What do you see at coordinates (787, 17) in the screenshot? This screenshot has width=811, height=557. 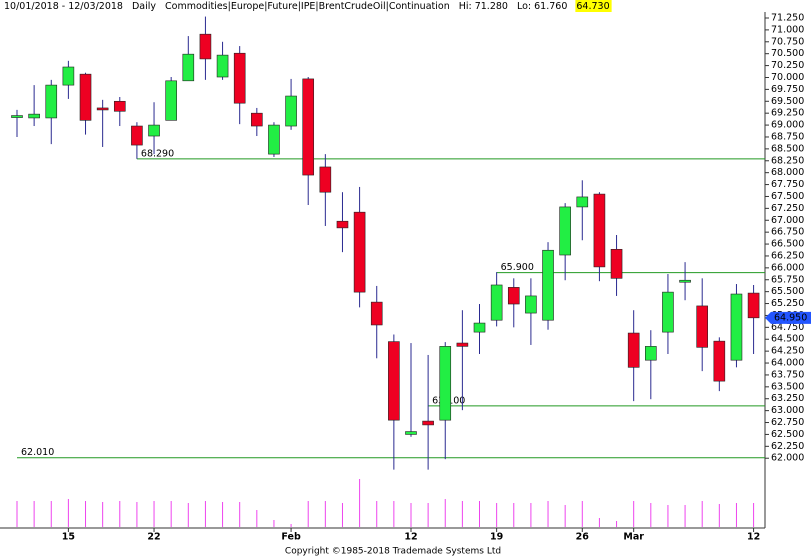 I see `y-tick-label: 71.250` at bounding box center [787, 17].